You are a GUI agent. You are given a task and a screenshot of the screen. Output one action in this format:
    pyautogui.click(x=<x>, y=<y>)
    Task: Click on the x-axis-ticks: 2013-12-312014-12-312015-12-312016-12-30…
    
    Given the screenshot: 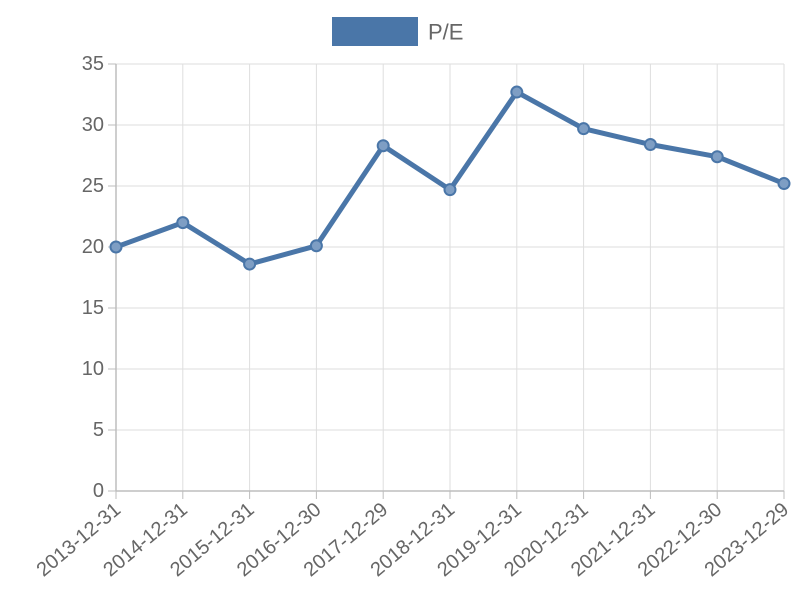 What is the action you would take?
    pyautogui.click(x=413, y=536)
    